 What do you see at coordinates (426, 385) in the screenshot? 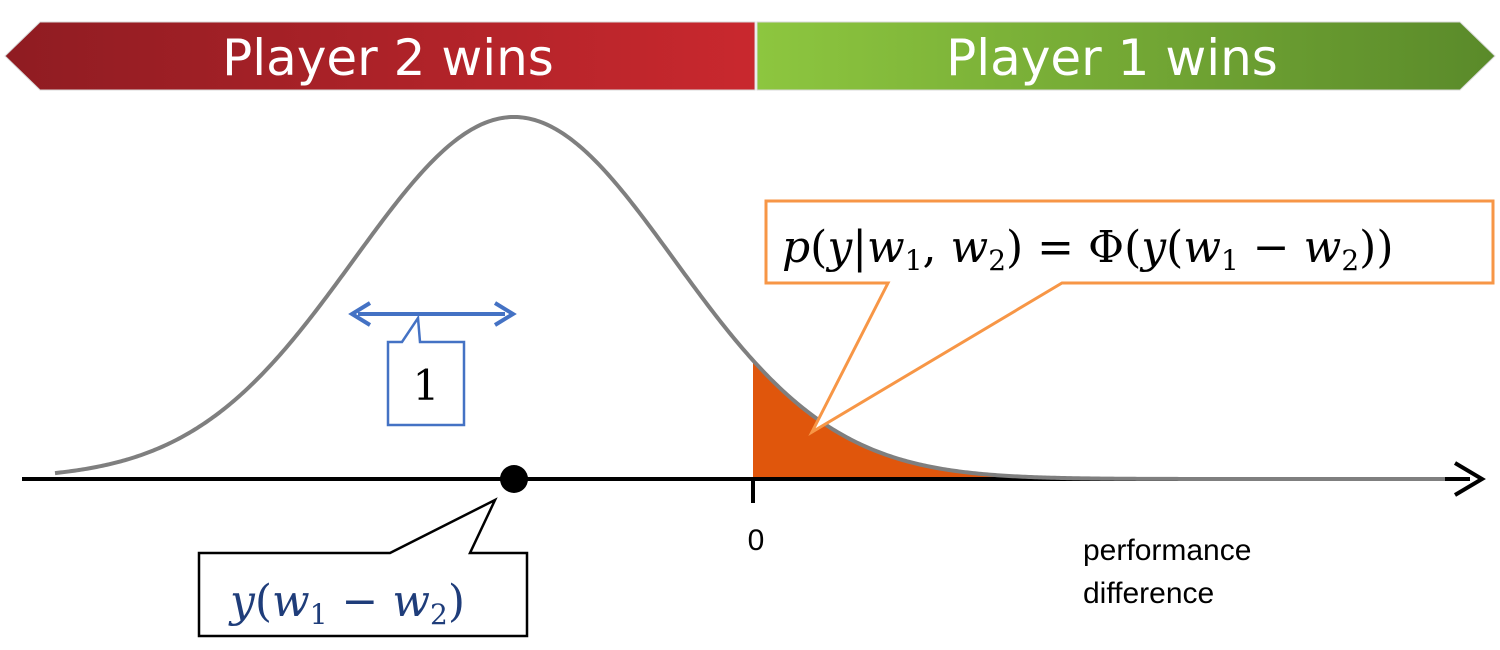
I see `width-callout-label: 1` at bounding box center [426, 385].